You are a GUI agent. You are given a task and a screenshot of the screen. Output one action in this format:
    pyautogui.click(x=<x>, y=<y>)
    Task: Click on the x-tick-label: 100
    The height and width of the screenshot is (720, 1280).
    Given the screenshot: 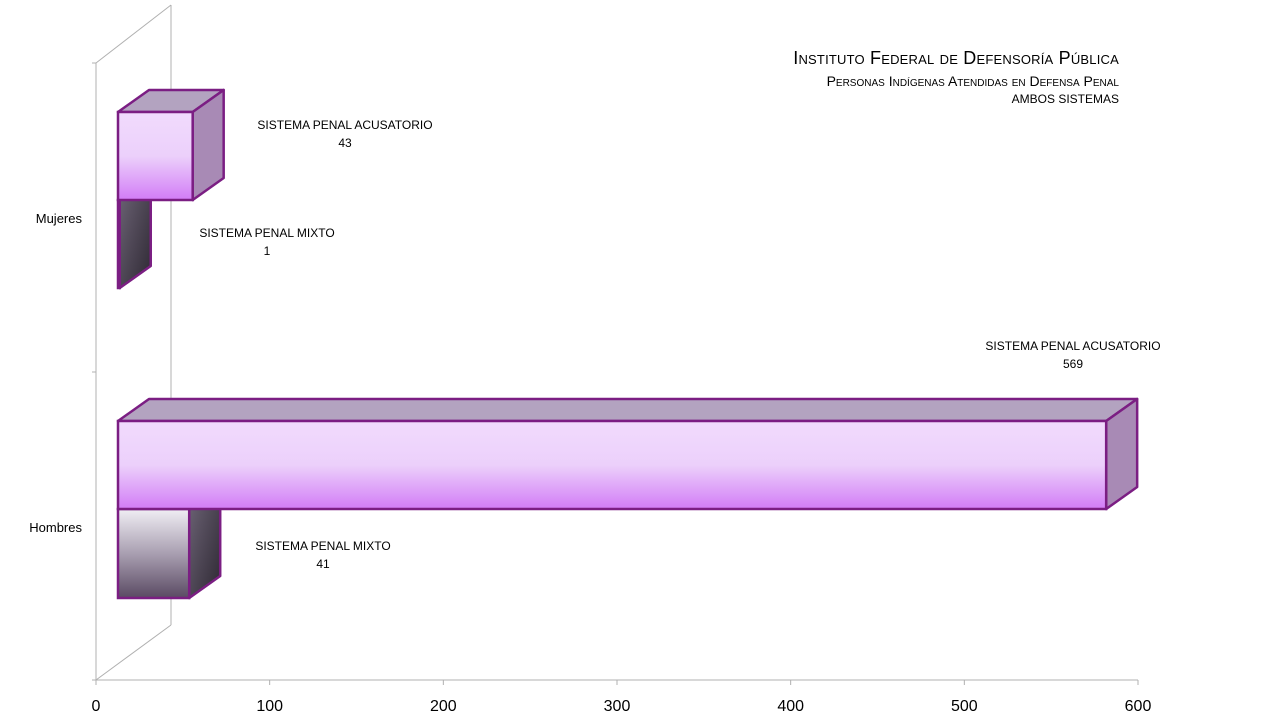 What is the action you would take?
    pyautogui.click(x=269, y=706)
    